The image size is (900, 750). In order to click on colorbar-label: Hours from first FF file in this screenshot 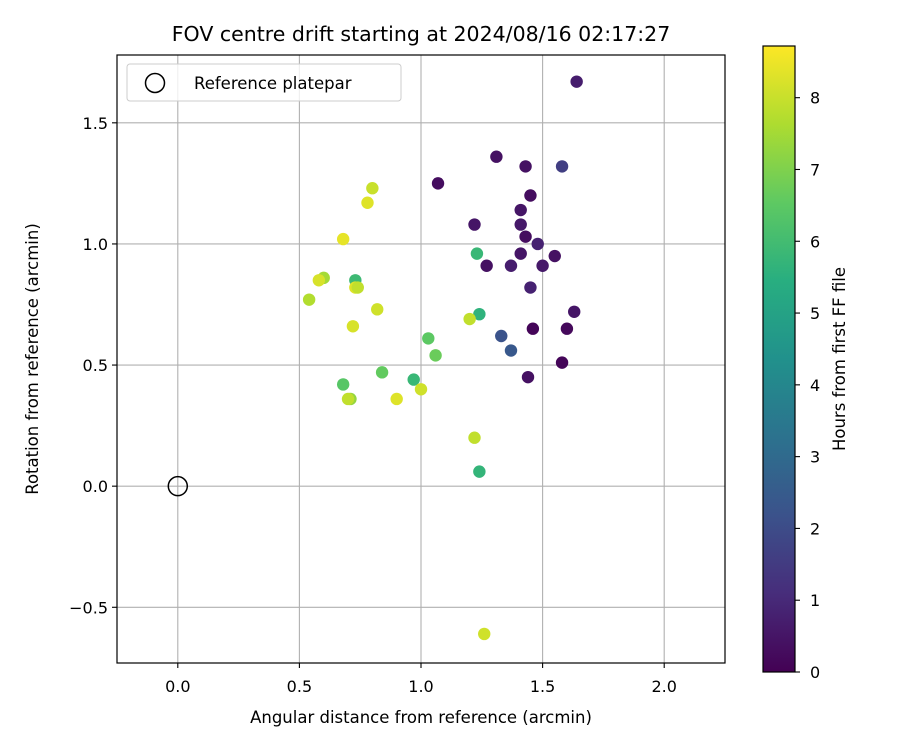, I will do `click(839, 359)`.